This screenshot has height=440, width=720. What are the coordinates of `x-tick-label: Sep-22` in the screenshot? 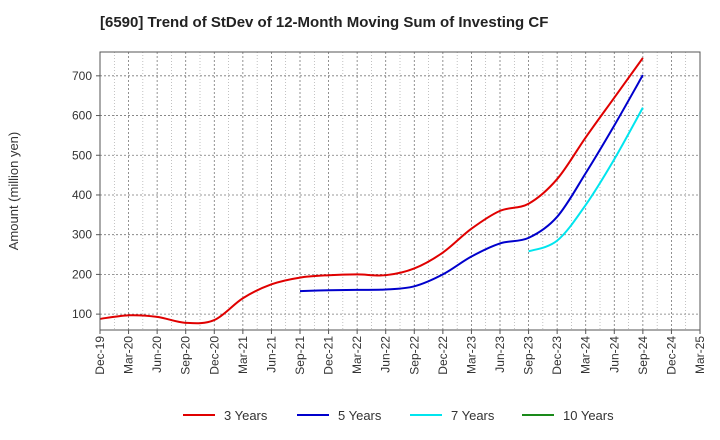 It's located at (414, 355).